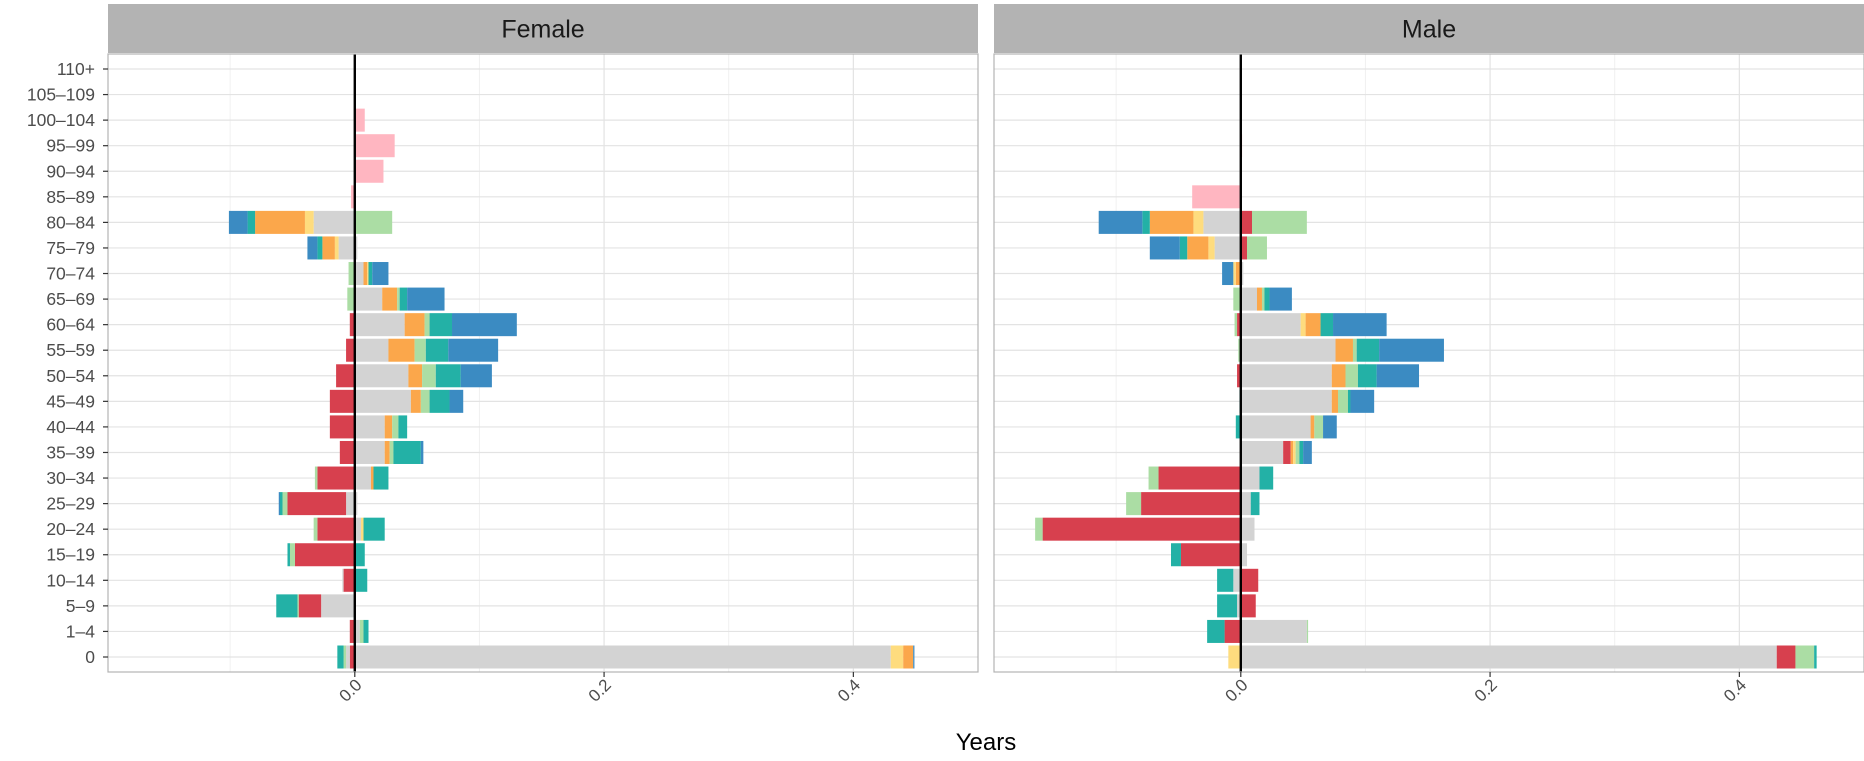 This screenshot has width=1864, height=761. I want to click on y-tick-label: 50–54, so click(70, 376).